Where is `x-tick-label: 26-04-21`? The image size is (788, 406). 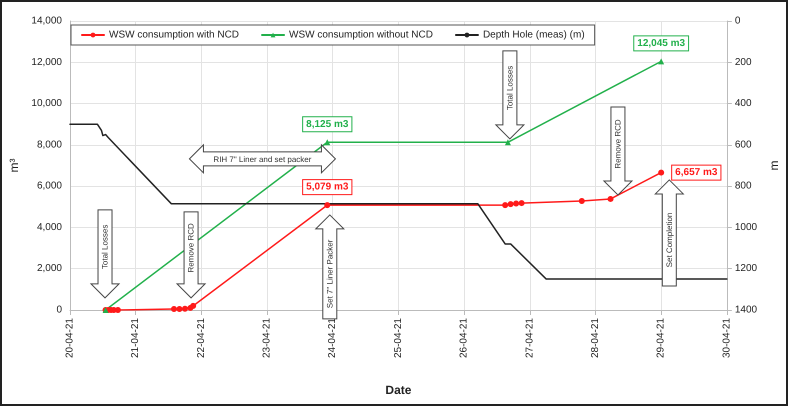 x-tick-label: 26-04-21 is located at coordinates (464, 338).